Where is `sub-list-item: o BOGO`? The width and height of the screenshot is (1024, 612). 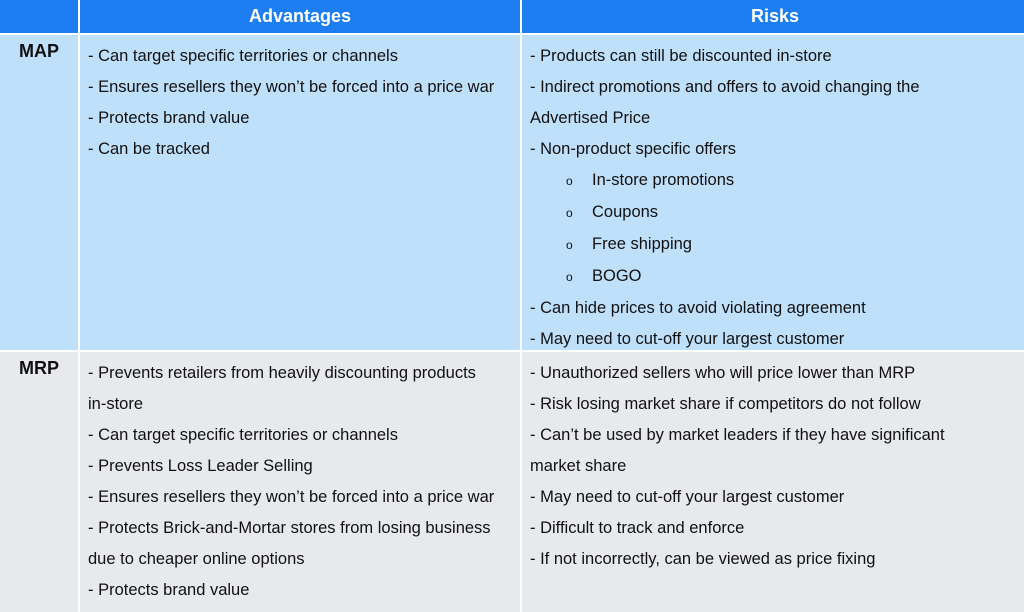 sub-list-item: o BOGO is located at coordinates (775, 277).